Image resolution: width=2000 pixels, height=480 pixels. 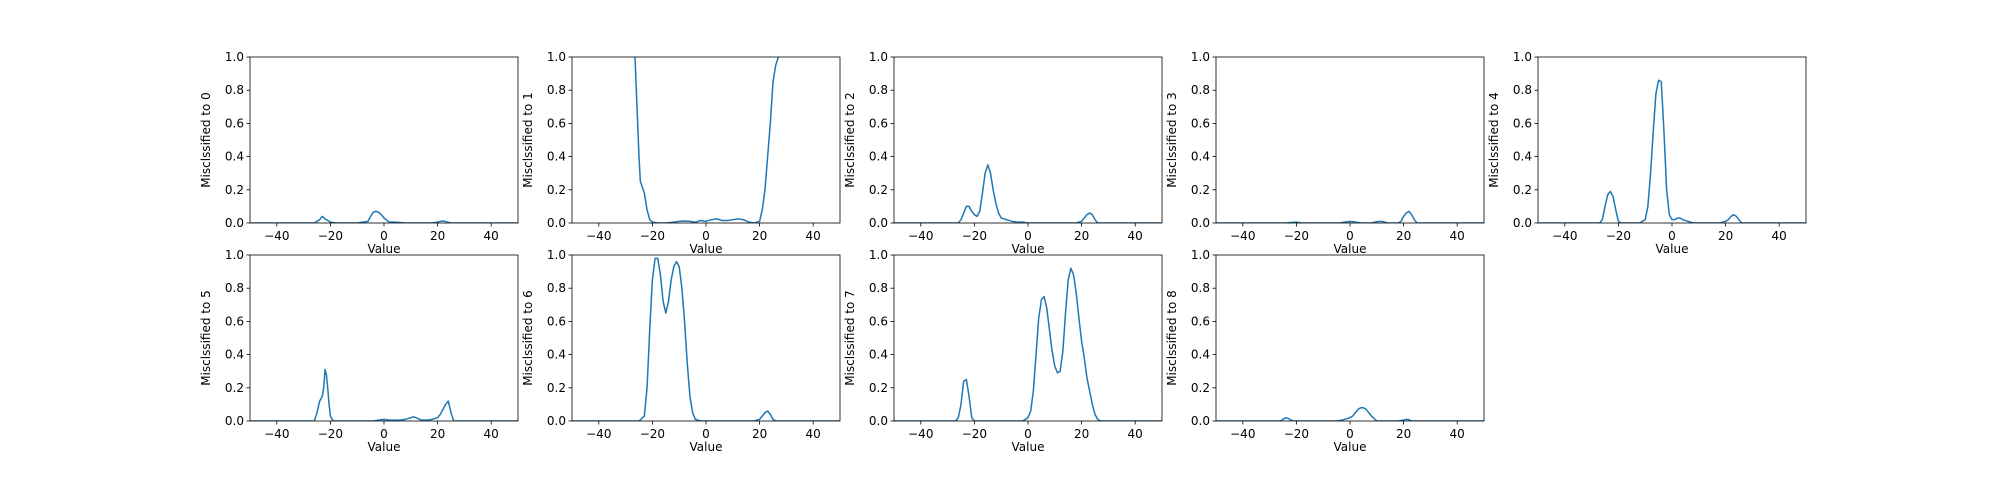 What do you see at coordinates (850, 140) in the screenshot?
I see `y-axis-label: Misclssified to 2` at bounding box center [850, 140].